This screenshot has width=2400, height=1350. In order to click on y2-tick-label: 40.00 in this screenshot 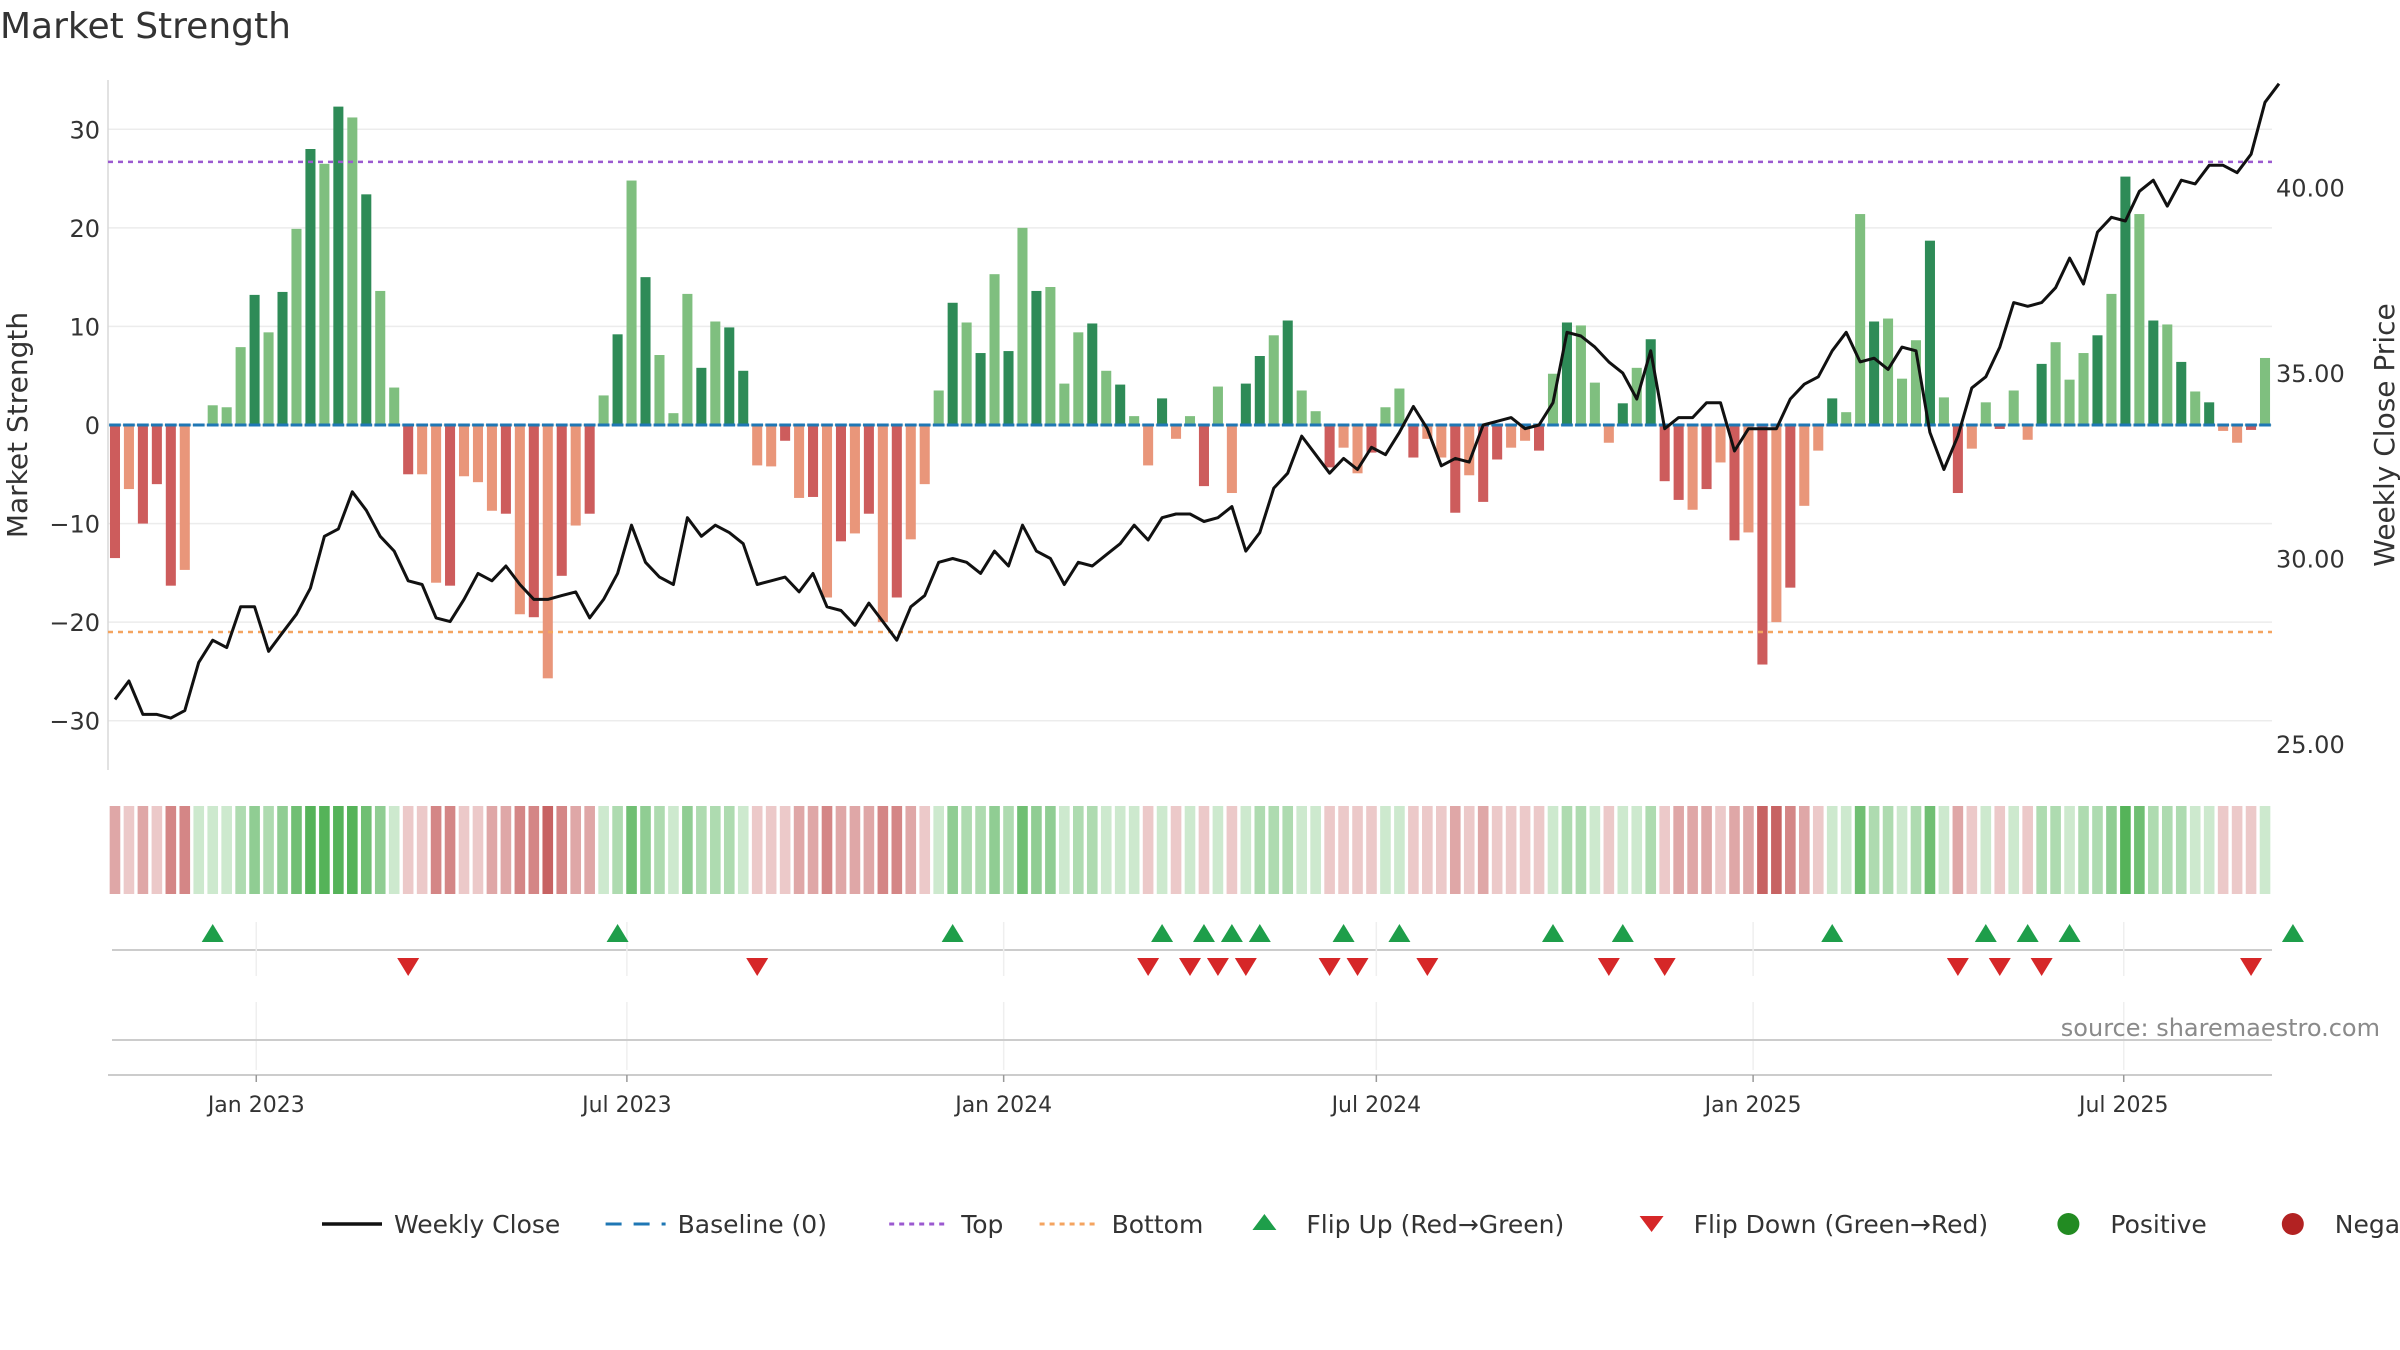, I will do `click(2310, 189)`.